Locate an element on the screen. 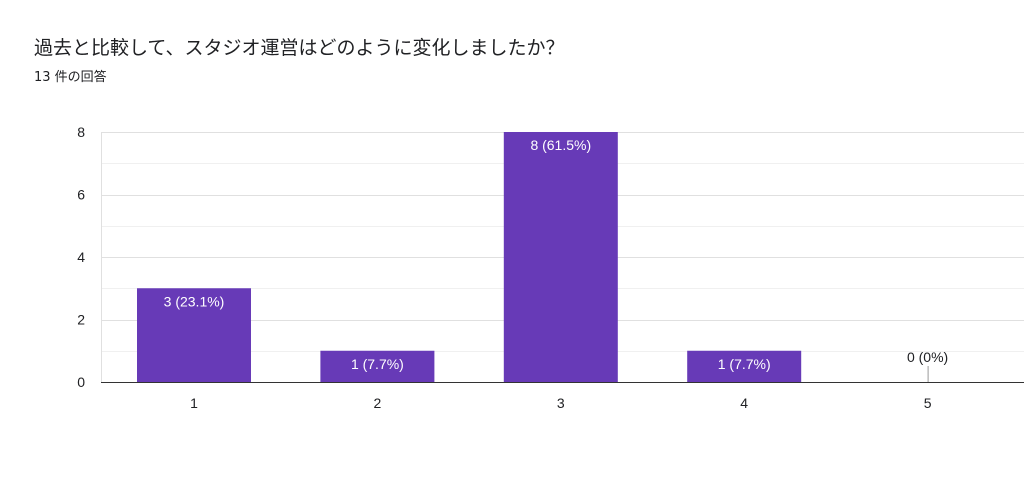  x-tick-label: 5 is located at coordinates (928, 403).